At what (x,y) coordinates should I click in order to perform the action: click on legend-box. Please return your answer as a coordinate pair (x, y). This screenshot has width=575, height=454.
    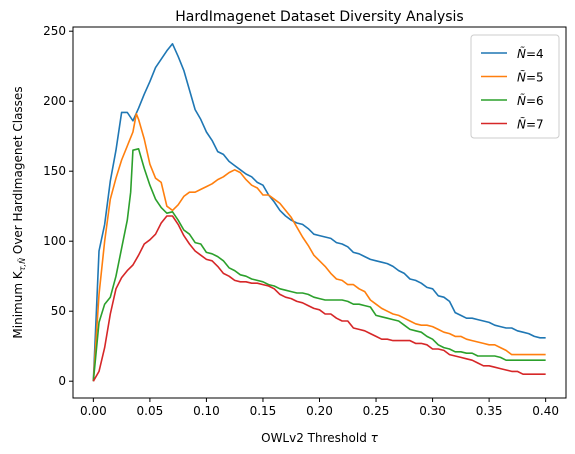
    Looking at the image, I should click on (515, 86).